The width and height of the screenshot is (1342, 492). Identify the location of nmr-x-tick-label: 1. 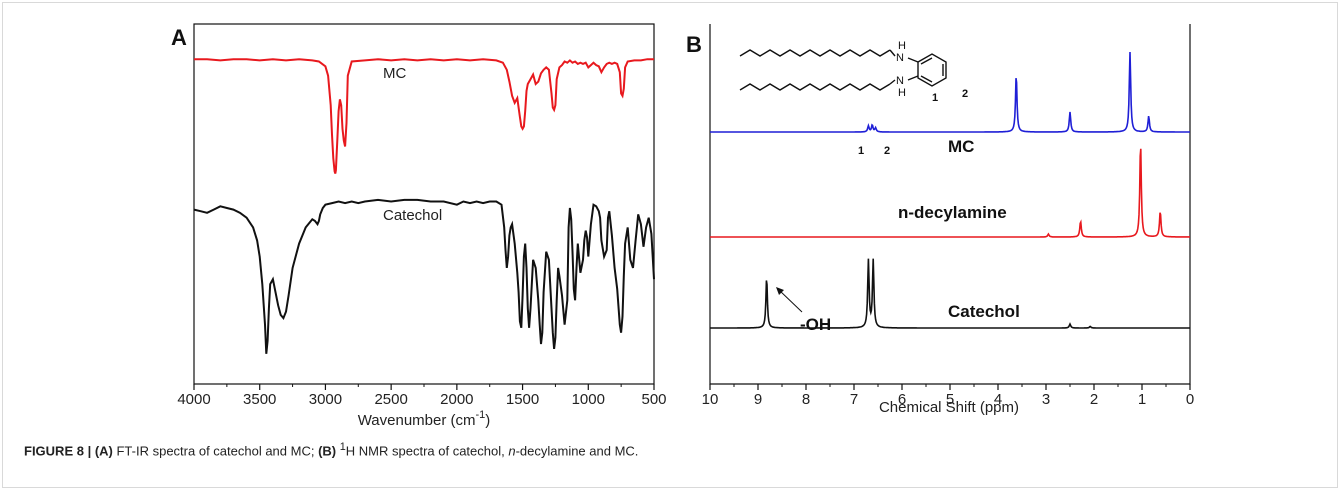
(1142, 399).